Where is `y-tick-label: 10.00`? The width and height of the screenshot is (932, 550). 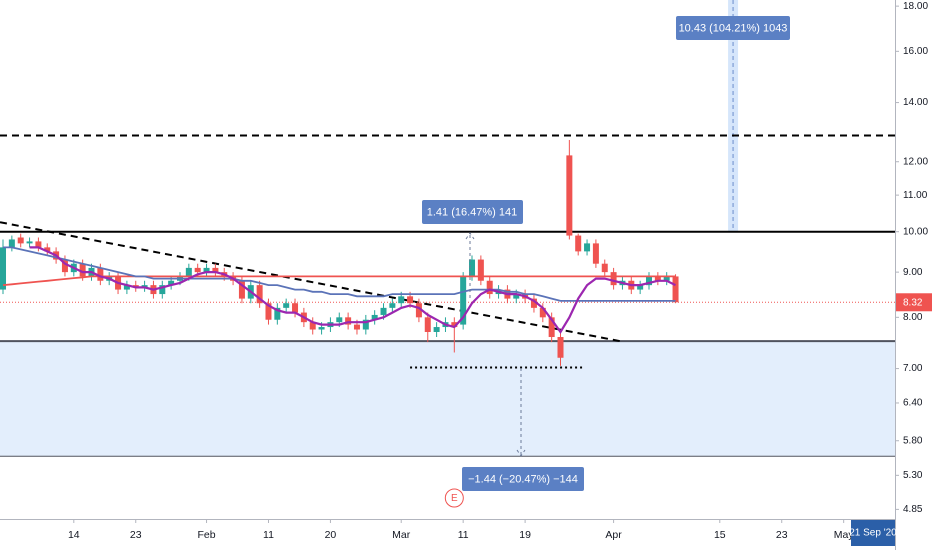 y-tick-label: 10.00 is located at coordinates (915, 231).